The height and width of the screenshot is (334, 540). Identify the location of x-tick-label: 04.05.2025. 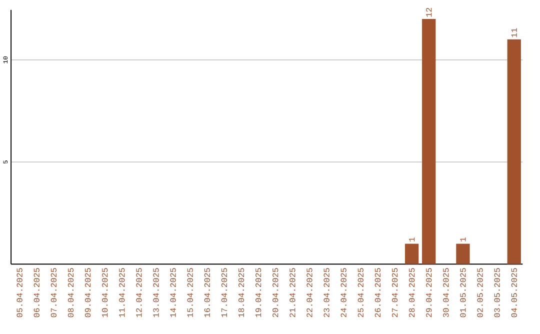
(514, 293).